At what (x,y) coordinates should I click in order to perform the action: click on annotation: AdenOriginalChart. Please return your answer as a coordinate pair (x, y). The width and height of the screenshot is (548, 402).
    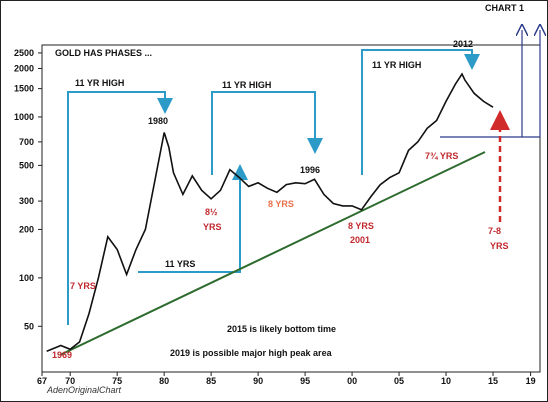
    Looking at the image, I should click on (84, 390).